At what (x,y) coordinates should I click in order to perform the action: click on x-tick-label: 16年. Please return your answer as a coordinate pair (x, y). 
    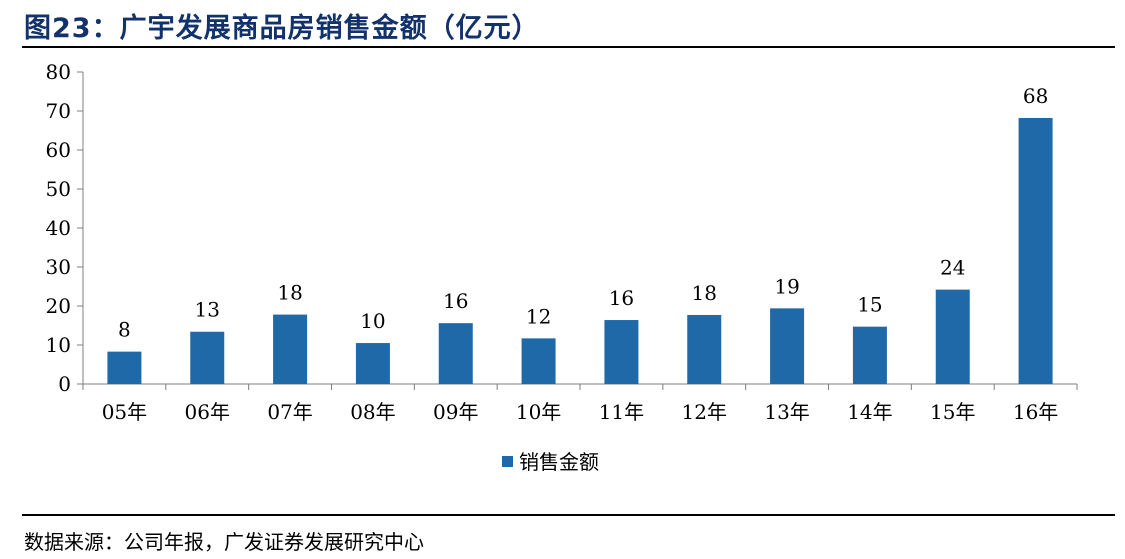
    Looking at the image, I should click on (1035, 412).